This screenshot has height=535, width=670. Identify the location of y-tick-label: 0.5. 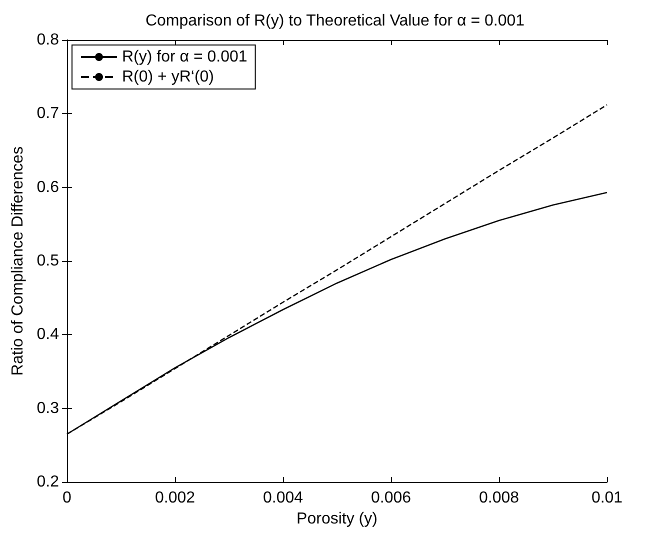
(48, 261).